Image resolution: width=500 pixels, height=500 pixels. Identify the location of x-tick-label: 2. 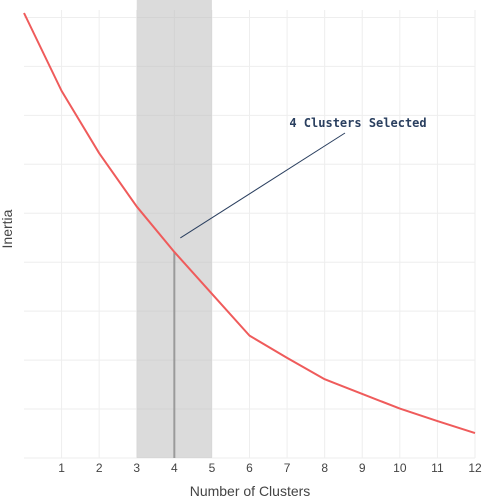
(99, 468).